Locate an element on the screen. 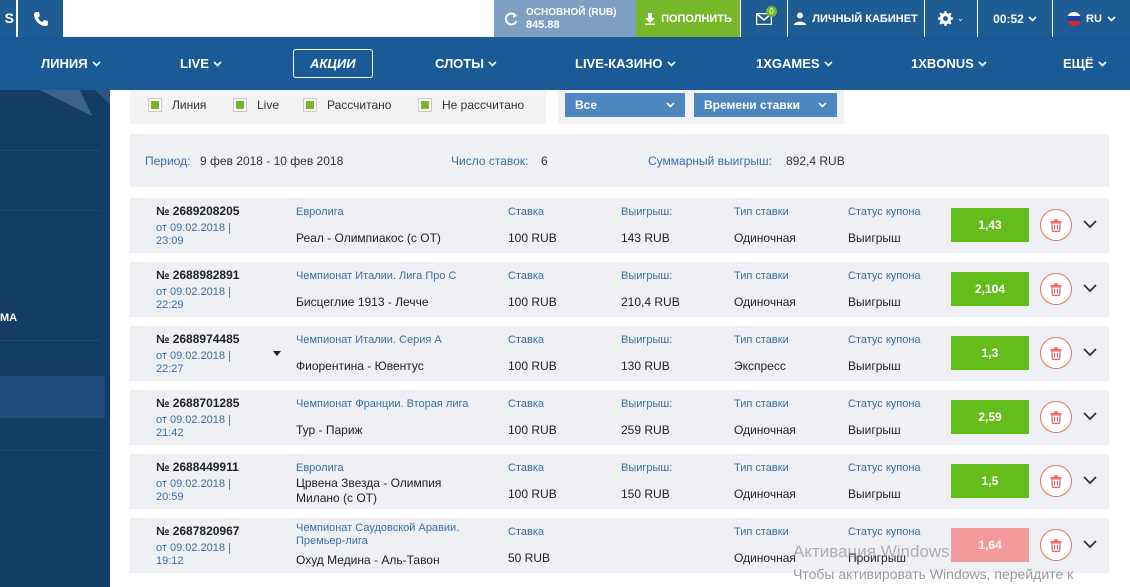  checkbox-label: Линия is located at coordinates (189, 105).